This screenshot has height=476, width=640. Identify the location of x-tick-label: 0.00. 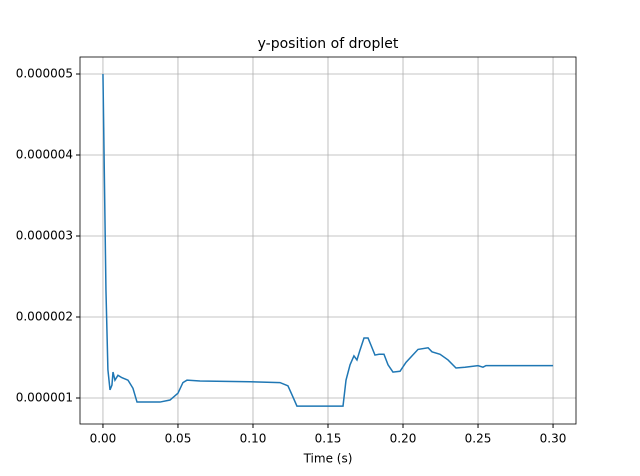
(103, 439).